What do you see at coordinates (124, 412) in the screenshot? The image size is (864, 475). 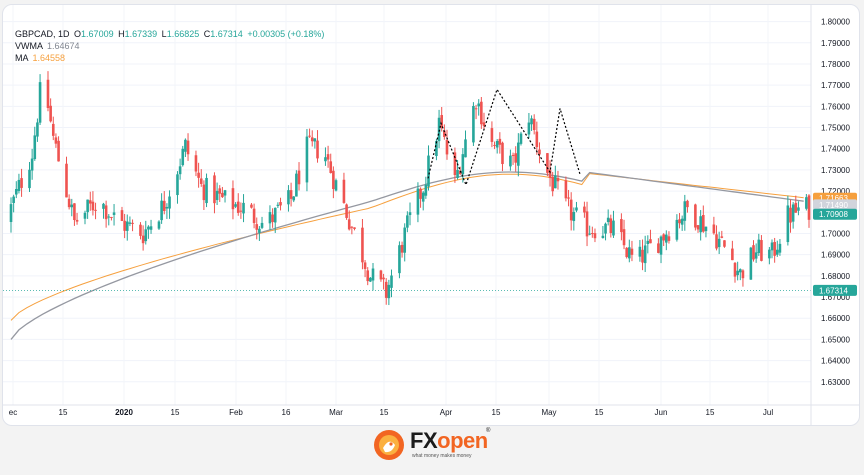 I see `time-tick-label: 2020` at bounding box center [124, 412].